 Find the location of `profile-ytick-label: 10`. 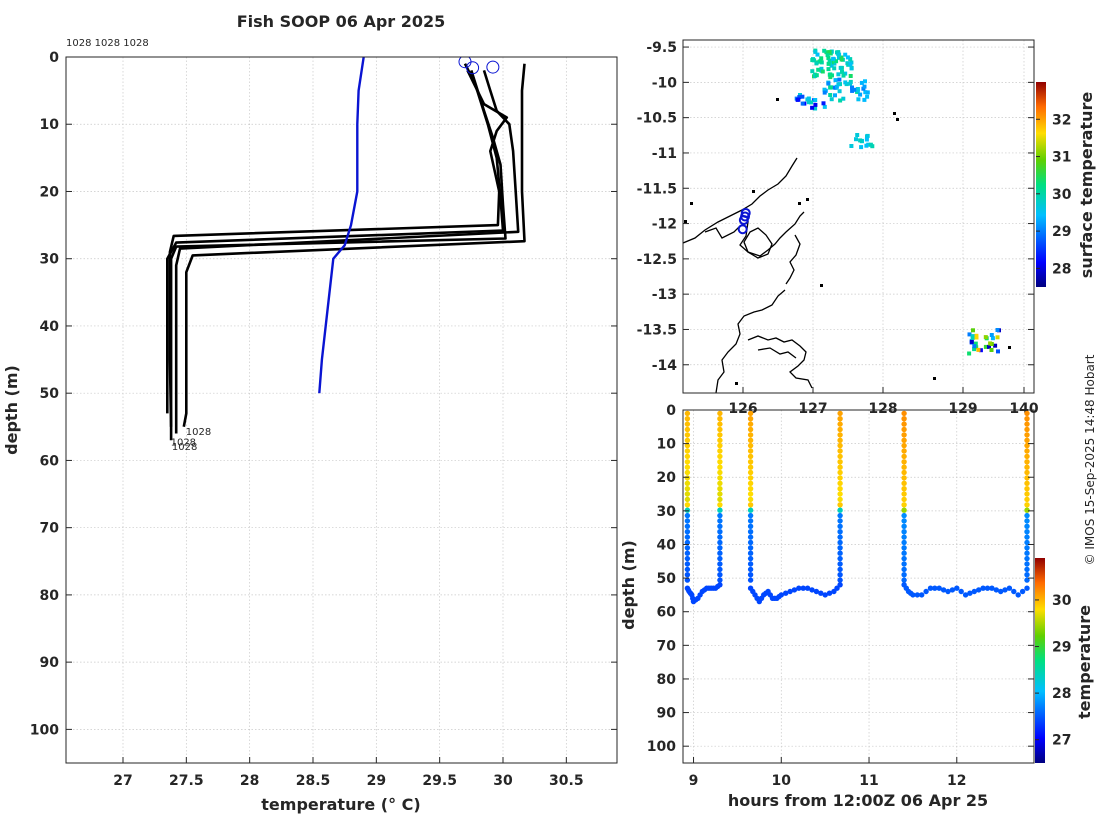

profile-ytick-label: 10 is located at coordinates (50, 125).